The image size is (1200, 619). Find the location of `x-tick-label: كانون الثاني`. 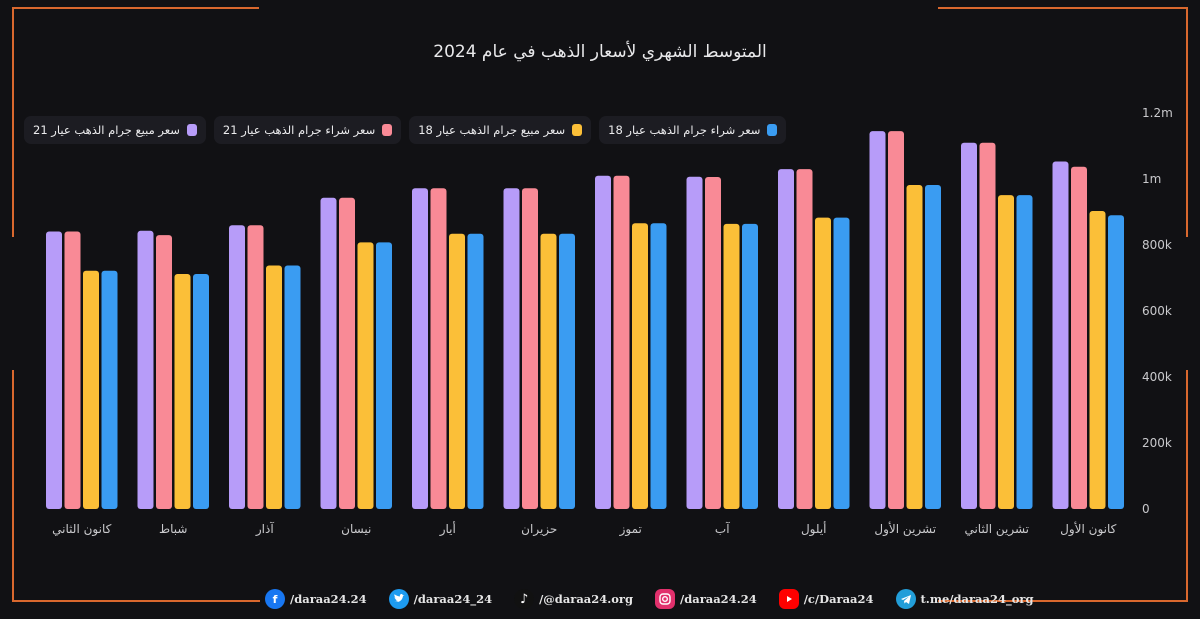

x-tick-label: كانون الثاني is located at coordinates (81, 529).